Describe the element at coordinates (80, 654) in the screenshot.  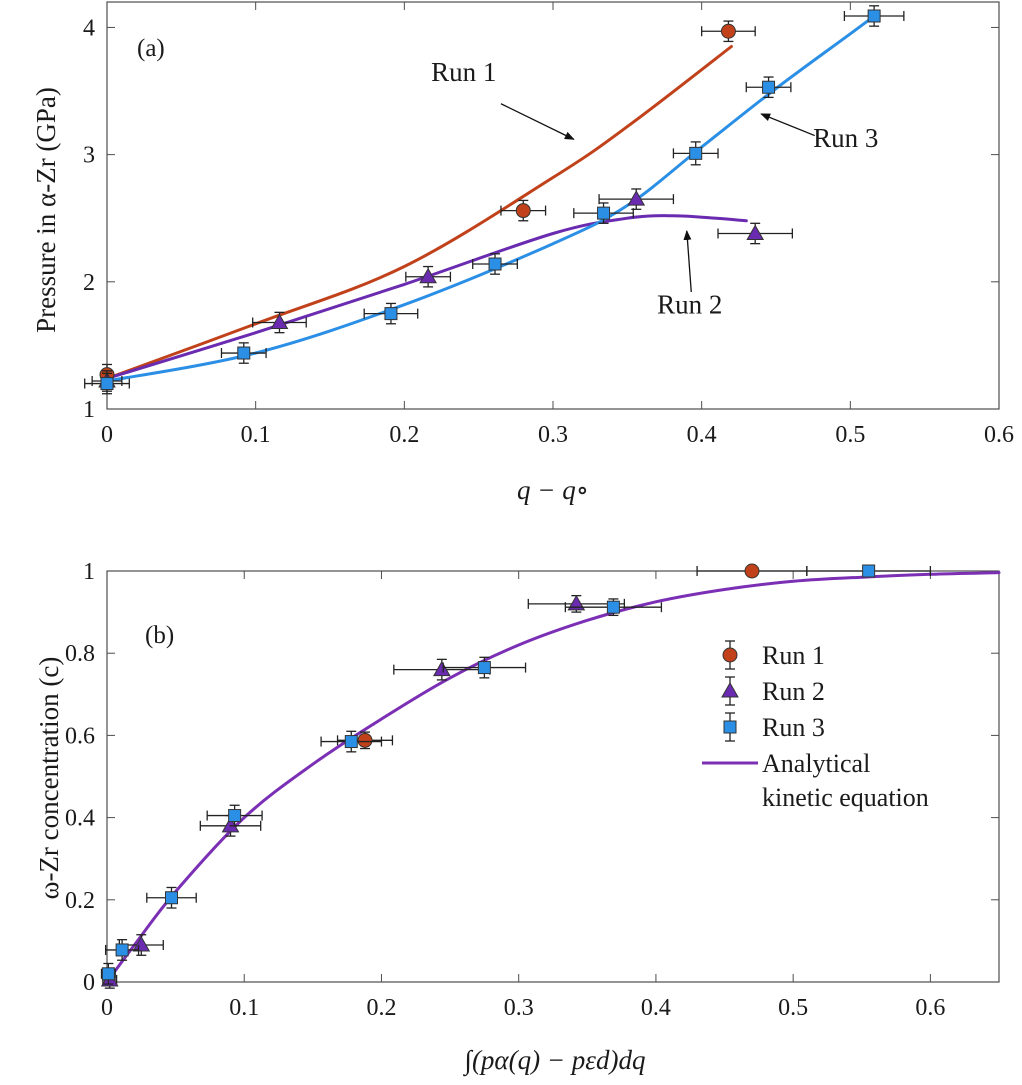
I see `y-tick-label: 0.8` at that location.